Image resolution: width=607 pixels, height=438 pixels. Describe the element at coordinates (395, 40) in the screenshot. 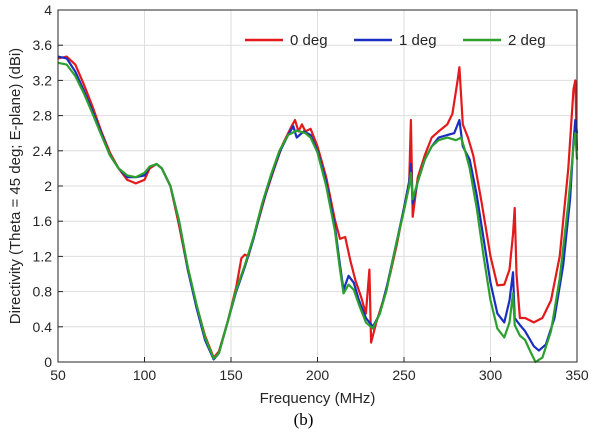

I see `legend: 0 deg 1 deg 2 deg` at that location.